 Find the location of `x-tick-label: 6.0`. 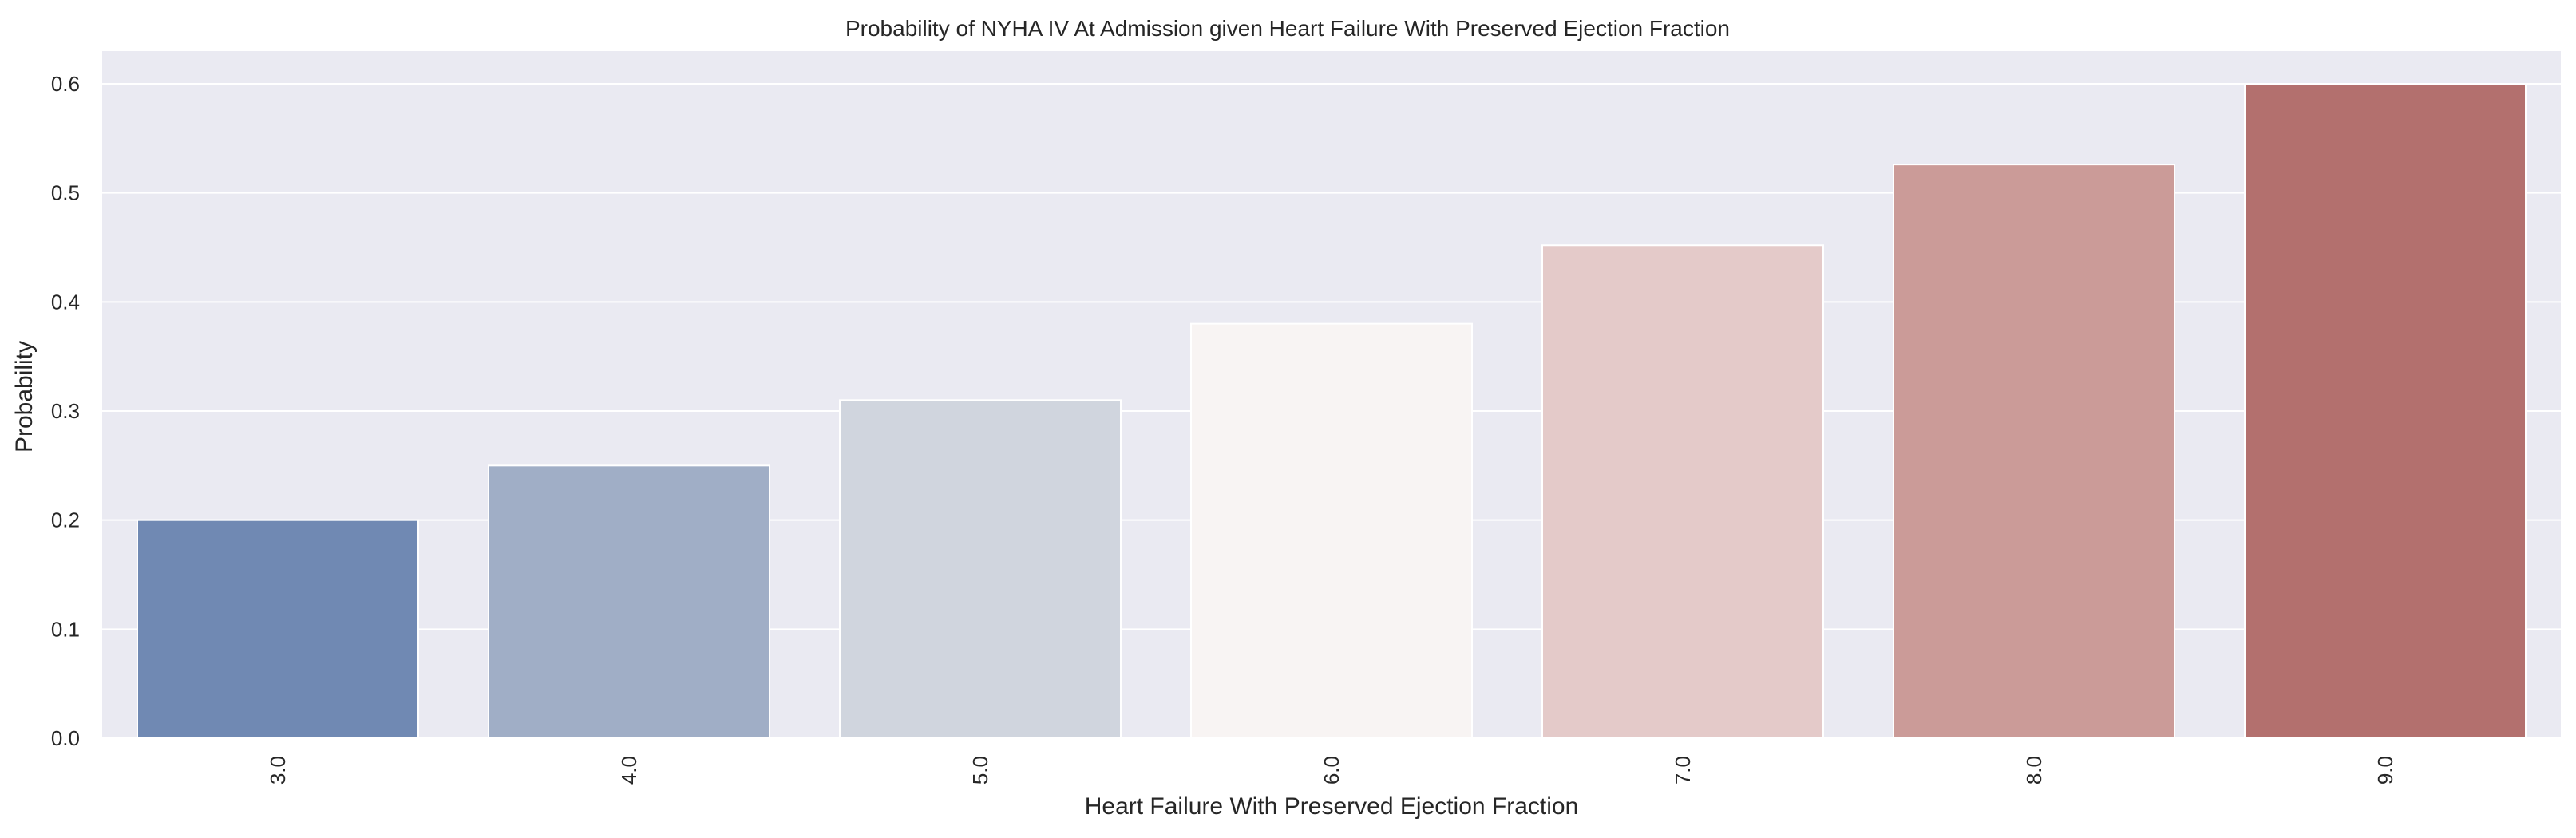

x-tick-label: 6.0 is located at coordinates (1332, 770).